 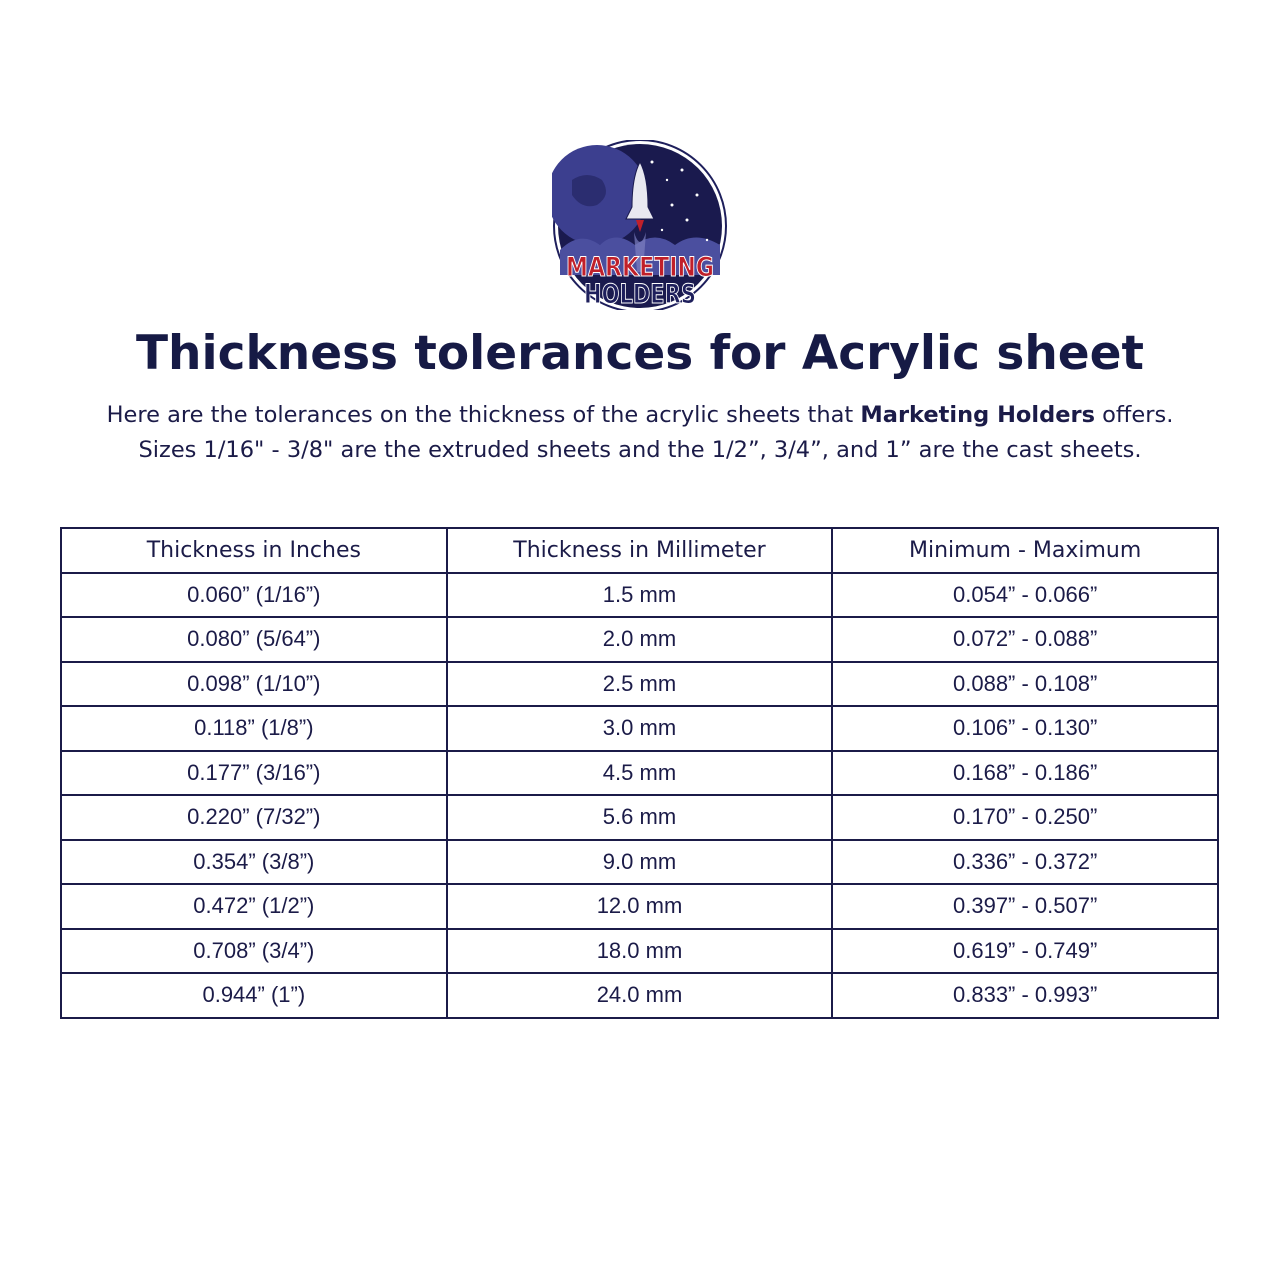 I want to click on cell-min-max: 0.054” - 0.066”, so click(x=1025, y=594).